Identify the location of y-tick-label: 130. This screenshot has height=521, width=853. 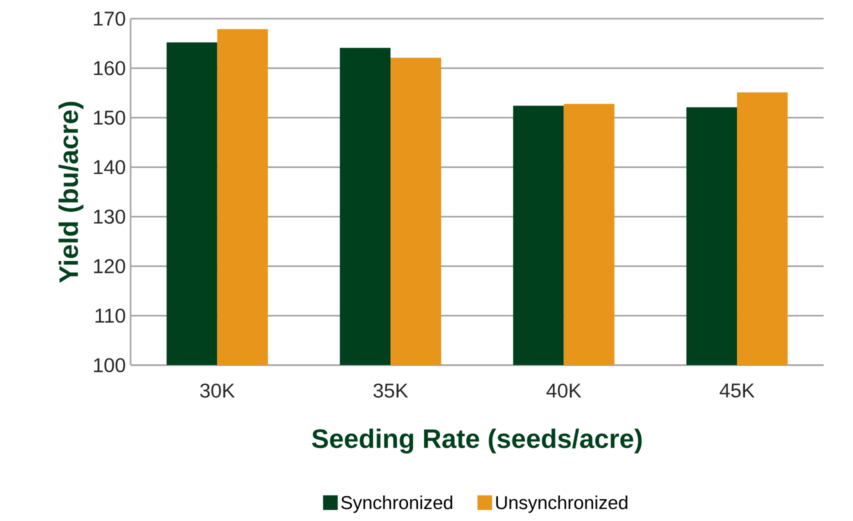
(110, 217).